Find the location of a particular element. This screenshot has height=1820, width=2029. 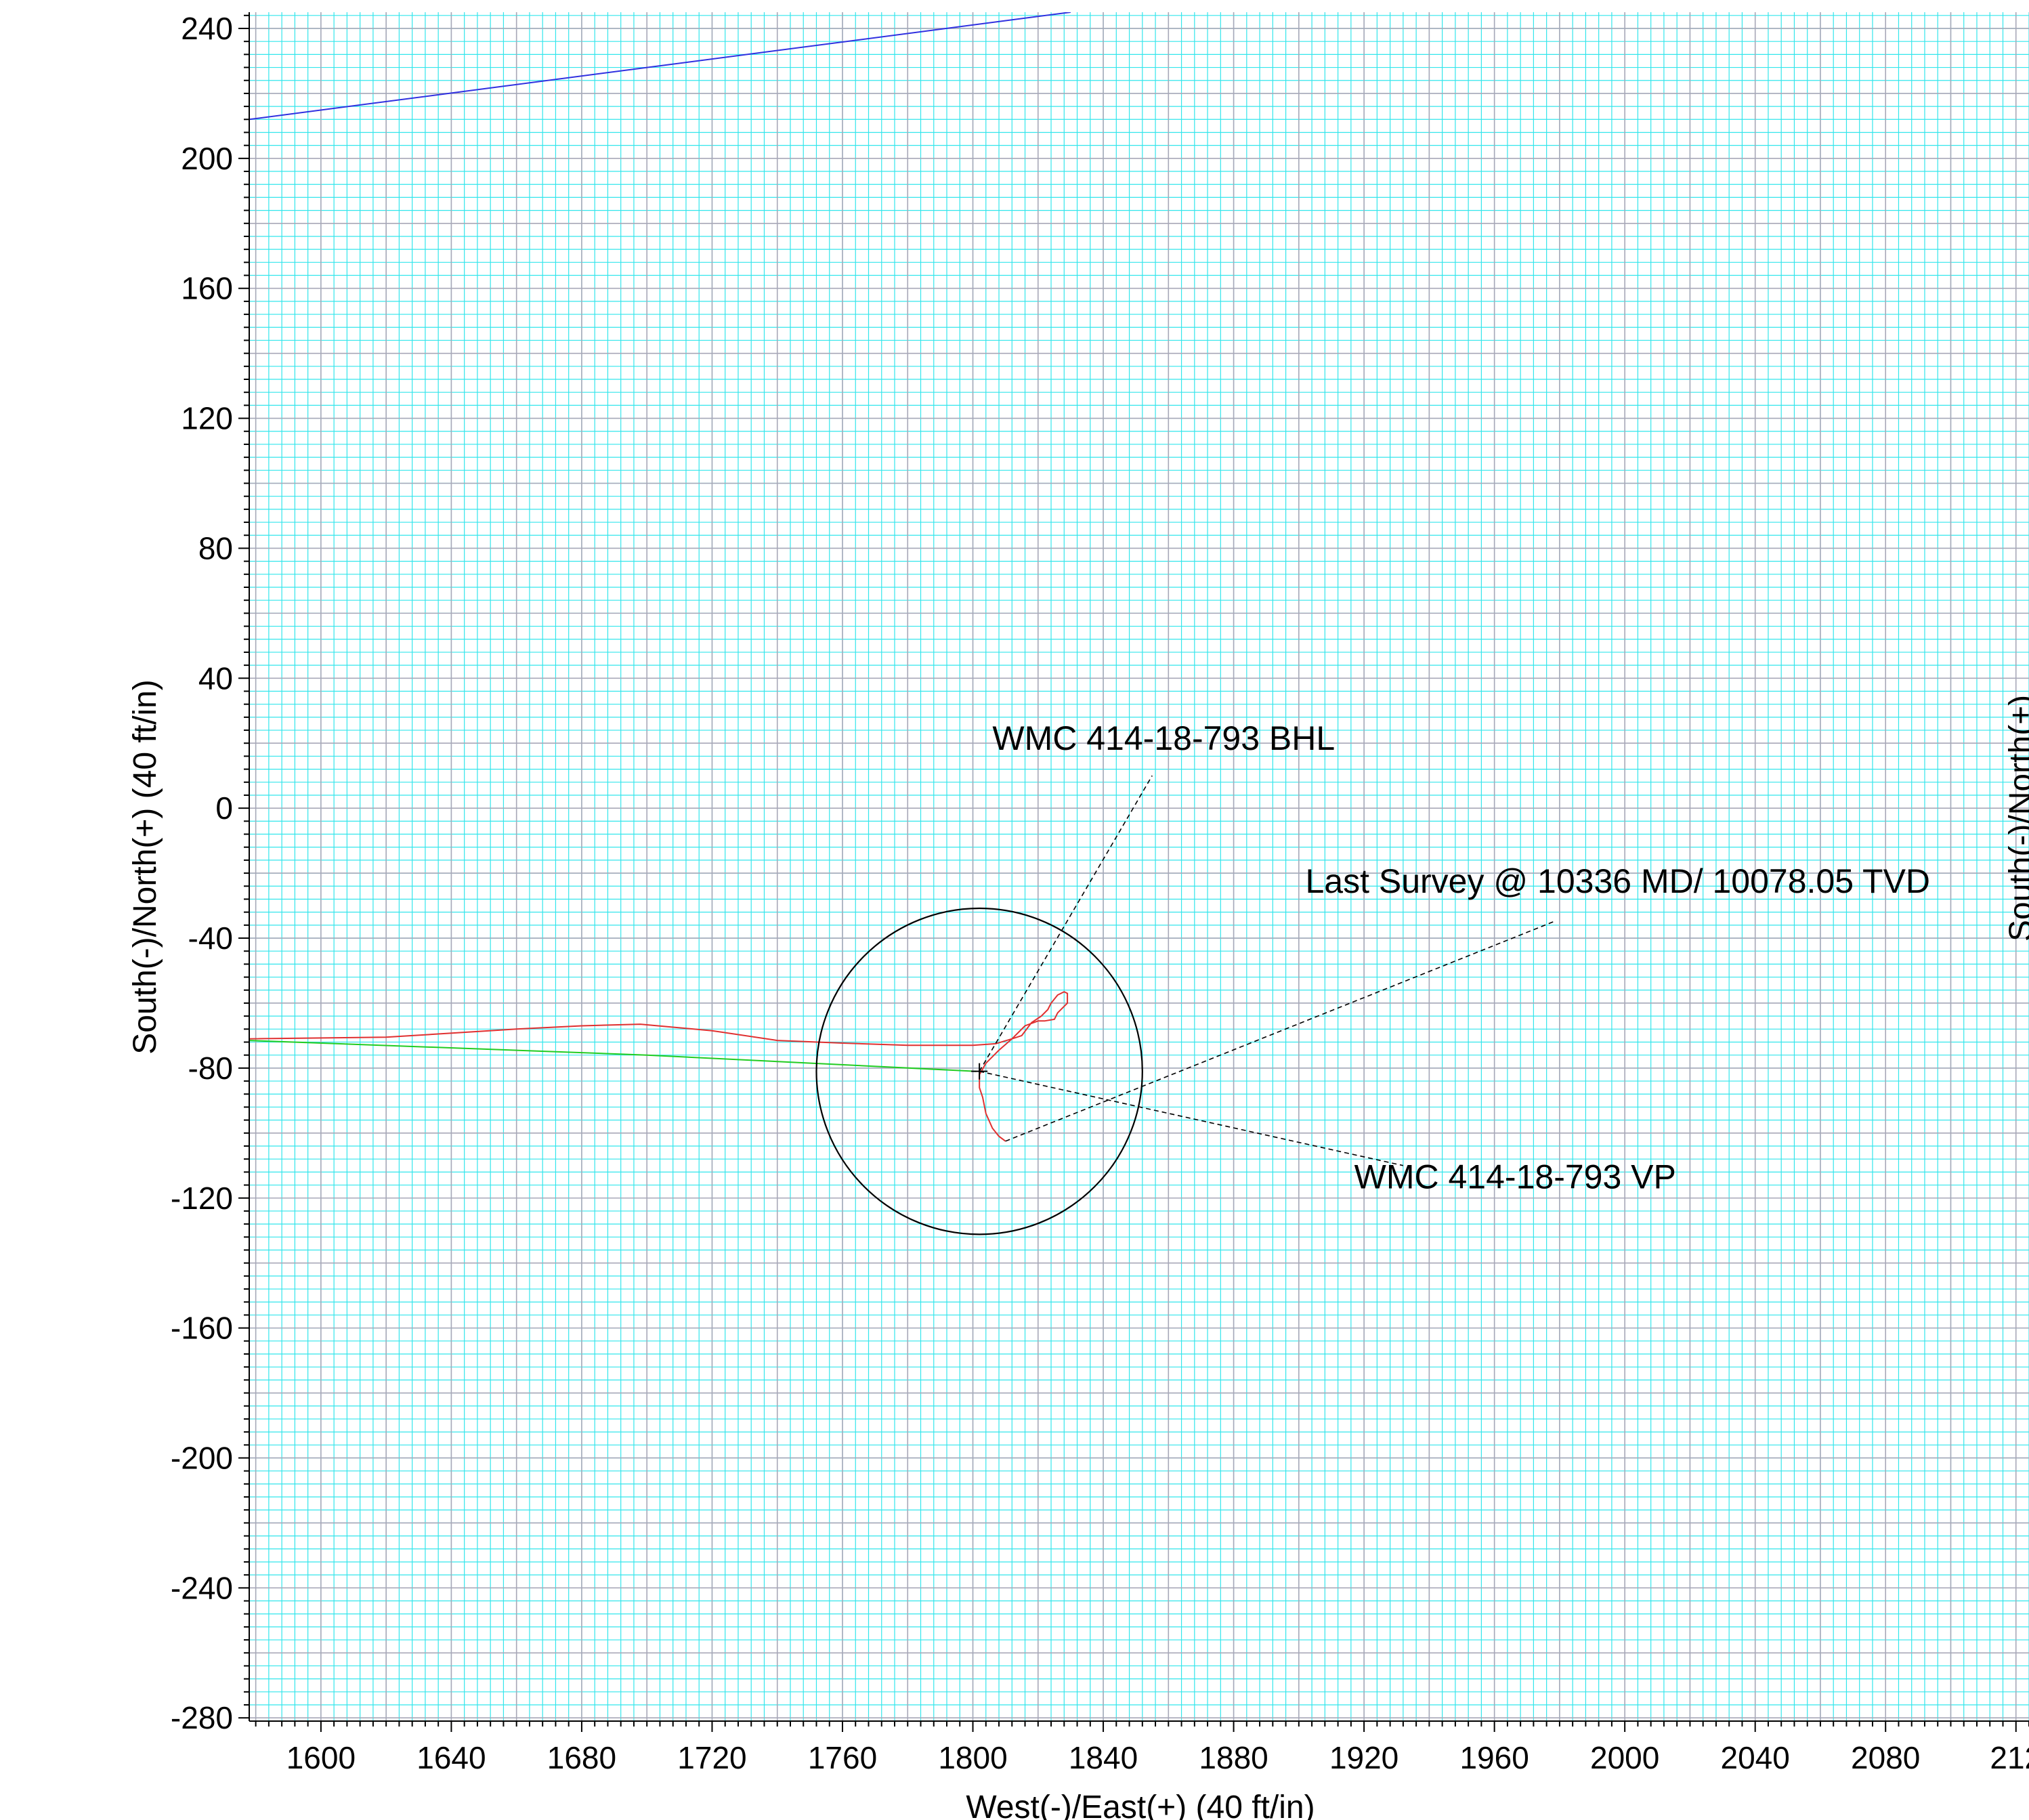

annotation-label: WMC 414-18-793 VP is located at coordinates (1515, 1176).